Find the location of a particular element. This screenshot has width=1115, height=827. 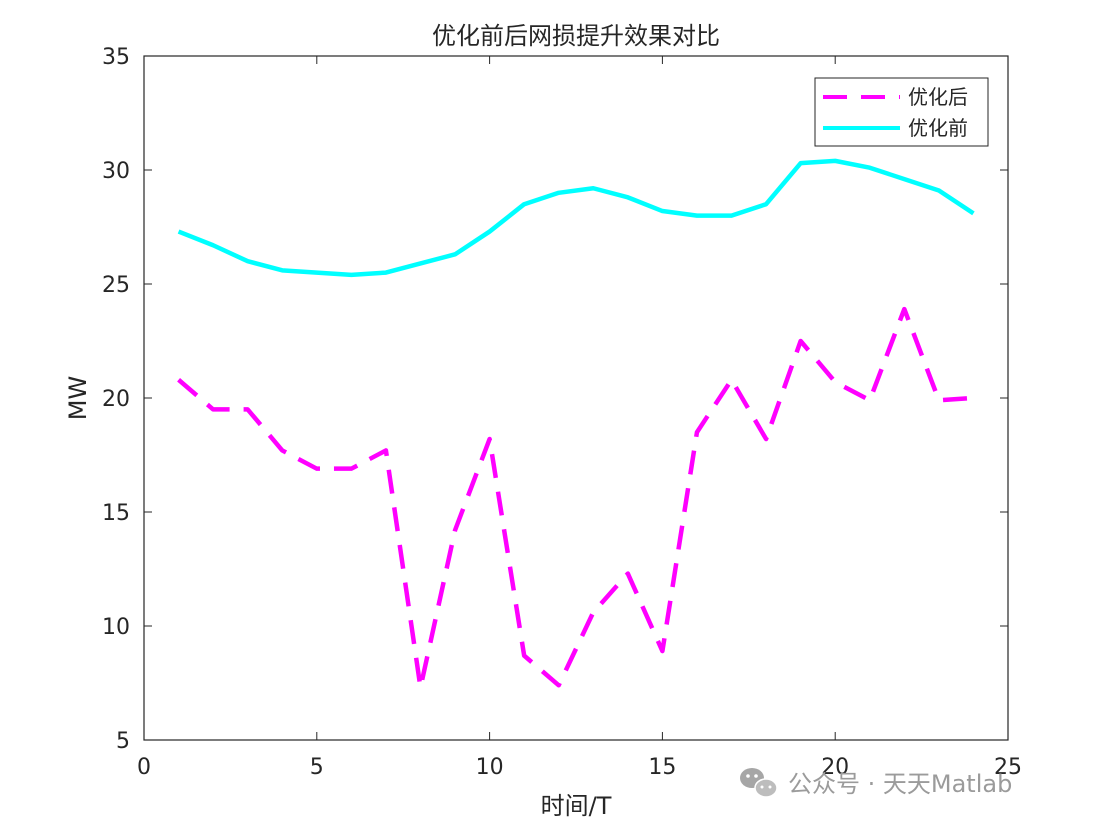

x-tick-label: 10 is located at coordinates (490, 767).